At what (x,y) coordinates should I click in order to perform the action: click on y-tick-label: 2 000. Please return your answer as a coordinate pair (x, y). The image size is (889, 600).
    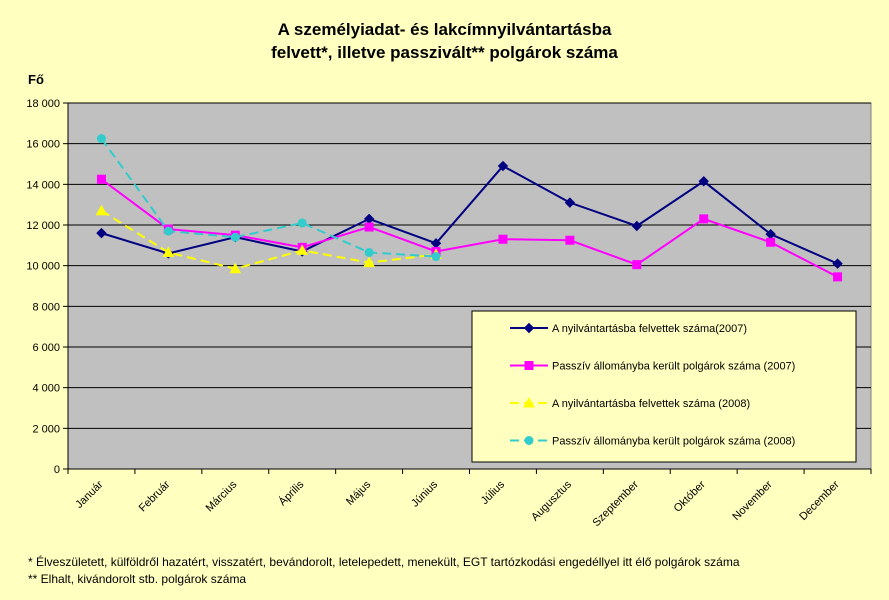
    Looking at the image, I should click on (46, 429).